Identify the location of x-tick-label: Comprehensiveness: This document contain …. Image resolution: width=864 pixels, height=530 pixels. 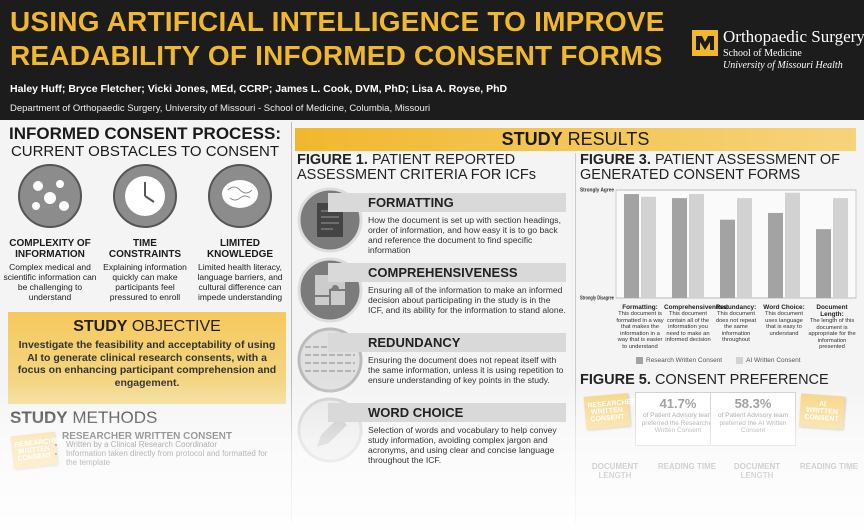
(696, 324).